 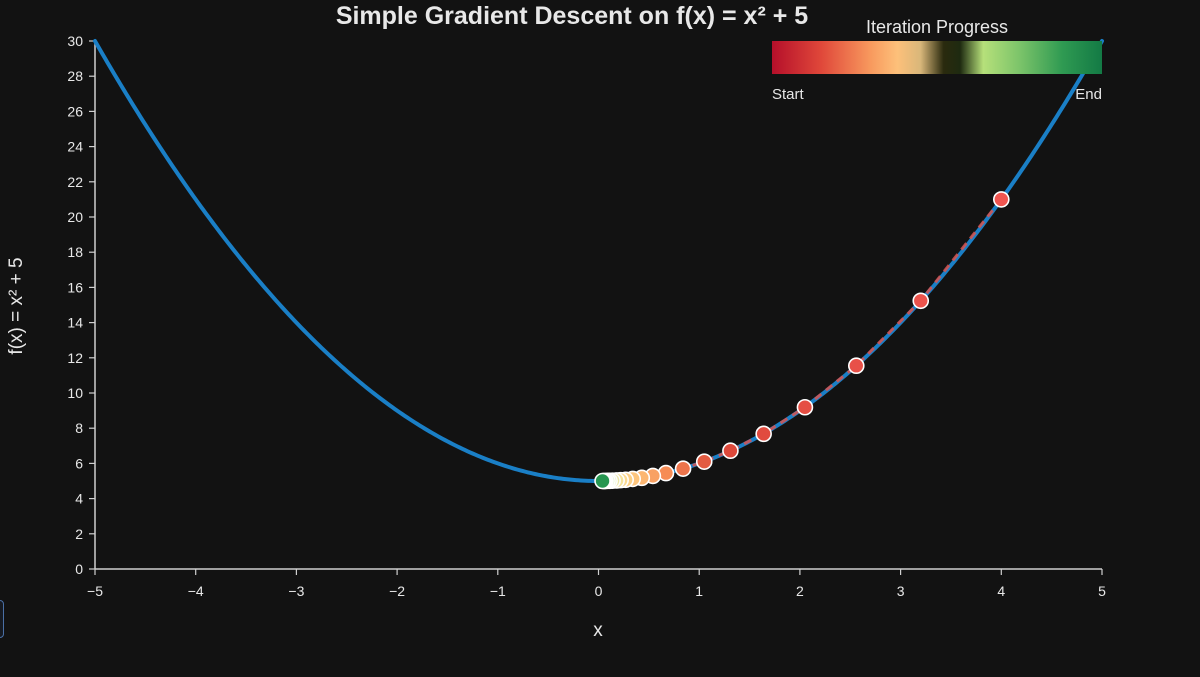 What do you see at coordinates (95, 591) in the screenshot?
I see `x-tick-label: −5` at bounding box center [95, 591].